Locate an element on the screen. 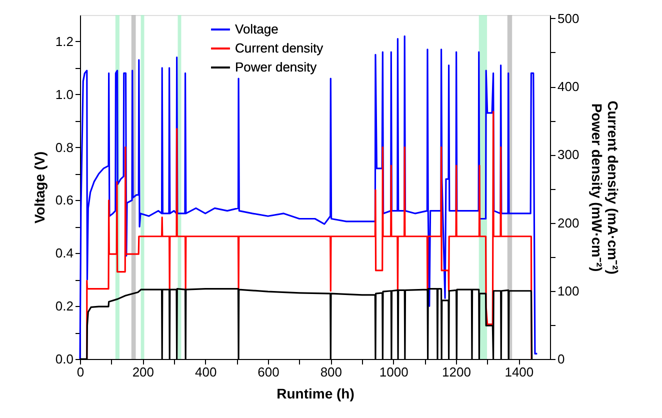 This screenshot has width=662, height=418. y2-tick-label: 400 is located at coordinates (569, 86).